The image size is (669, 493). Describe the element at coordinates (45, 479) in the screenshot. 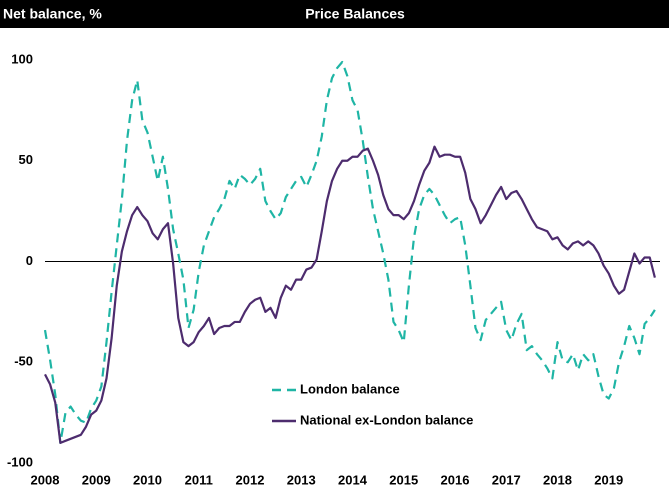

I see `x-tick-label: 2008` at that location.